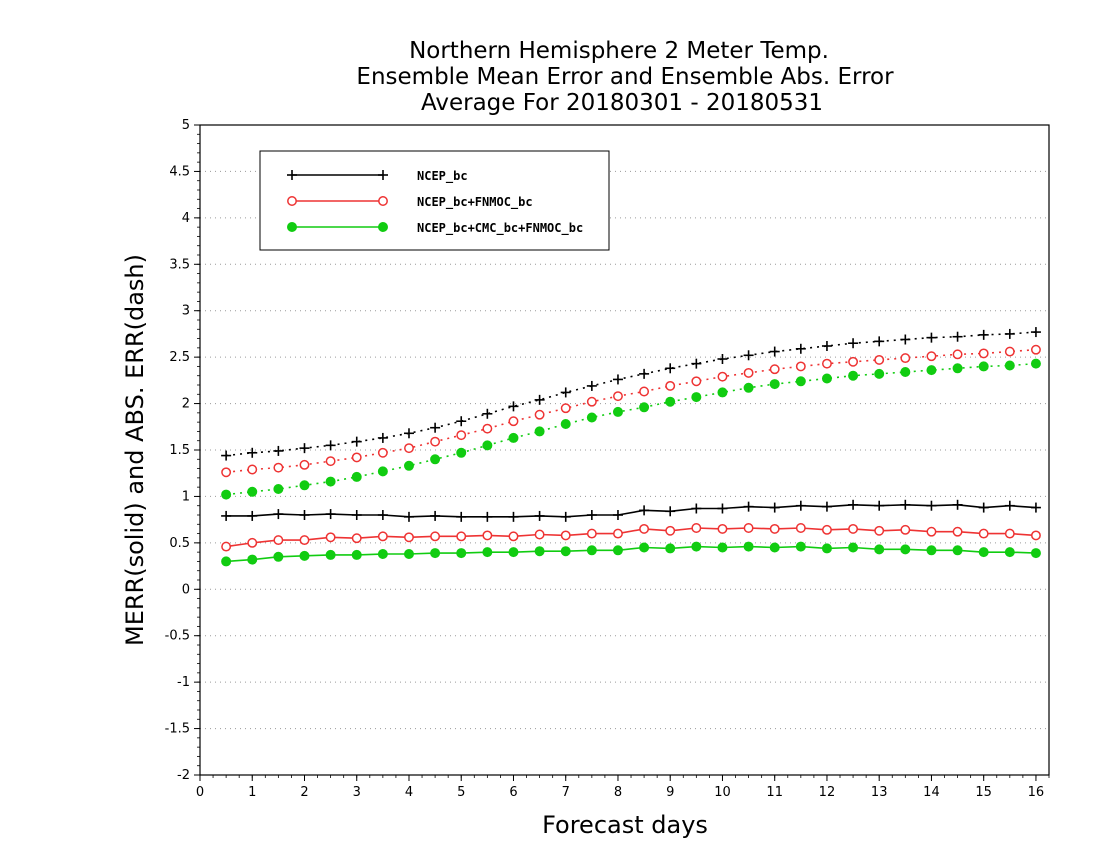  Describe the element at coordinates (186, 125) in the screenshot. I see `y-tick-label: 5` at that location.